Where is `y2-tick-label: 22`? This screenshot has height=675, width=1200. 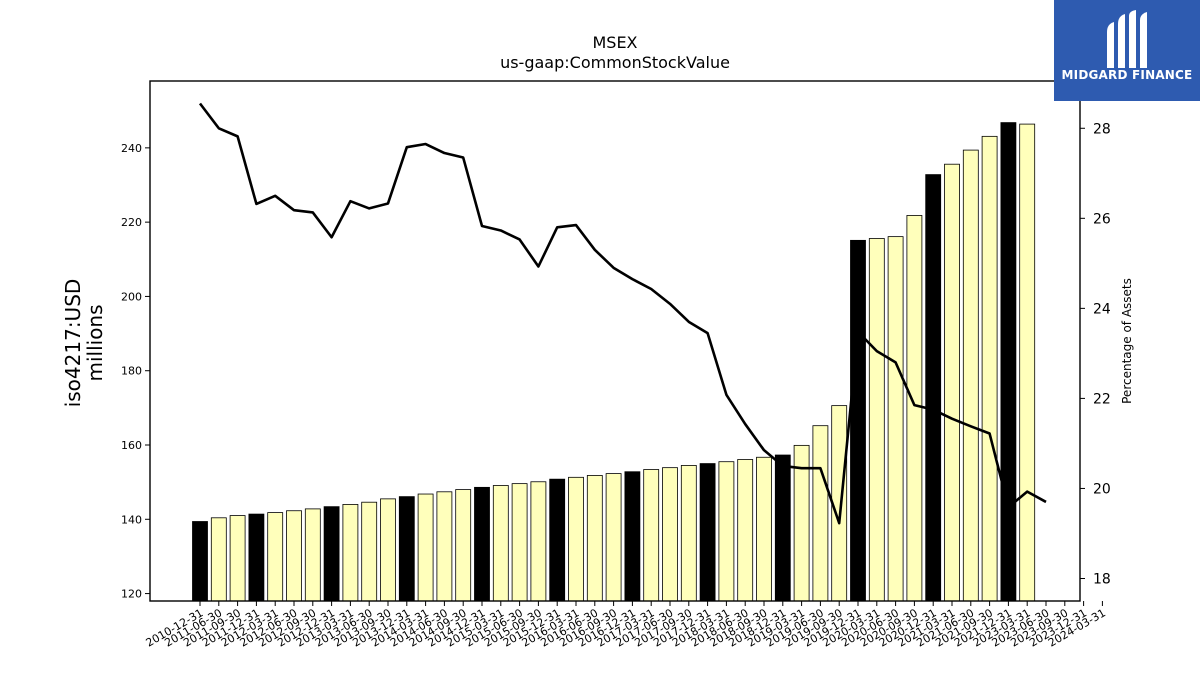
y2-tick-label: 22 is located at coordinates (1102, 399).